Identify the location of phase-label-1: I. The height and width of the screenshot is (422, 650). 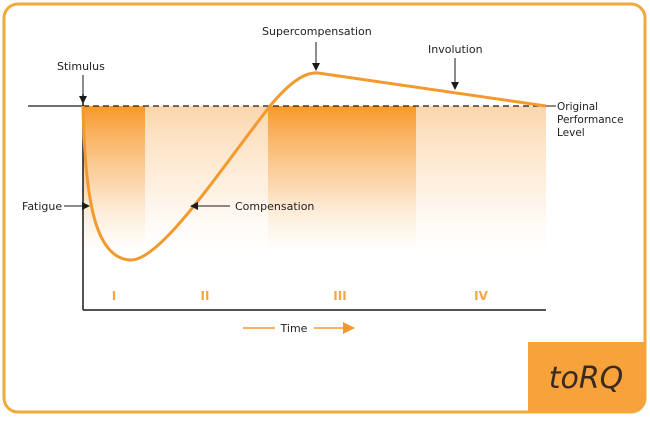
(114, 296).